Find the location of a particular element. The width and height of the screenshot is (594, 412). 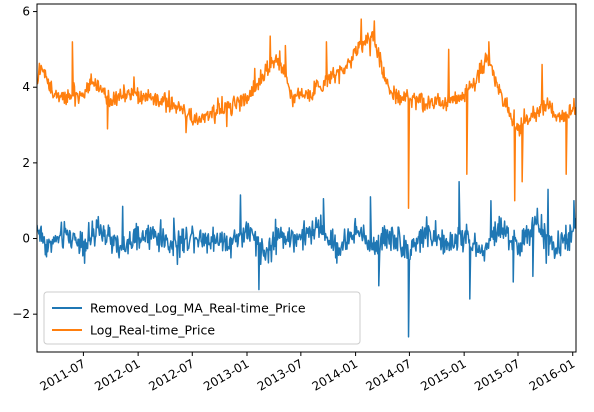

x-tick-label: 2015-07 is located at coordinates (497, 374).